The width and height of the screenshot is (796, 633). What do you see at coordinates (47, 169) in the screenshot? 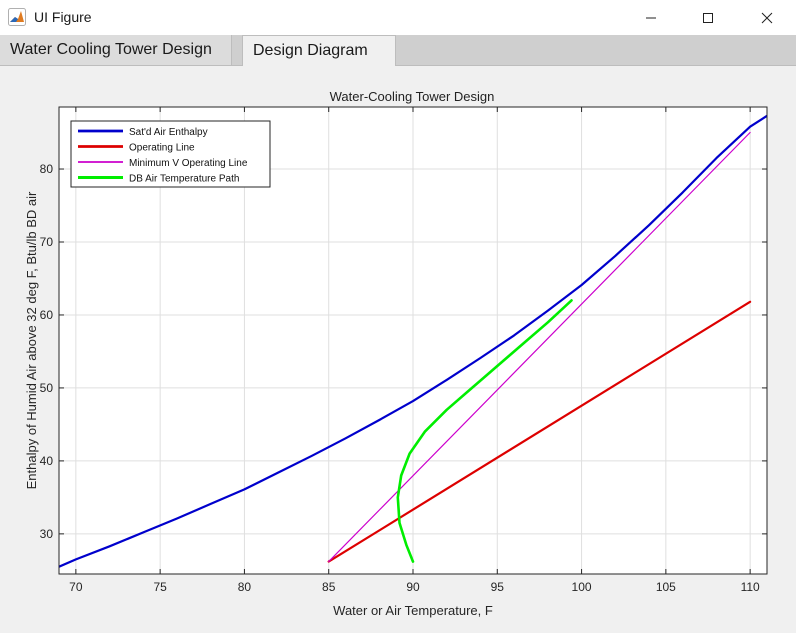
I see `y-tick-label: 80` at bounding box center [47, 169].